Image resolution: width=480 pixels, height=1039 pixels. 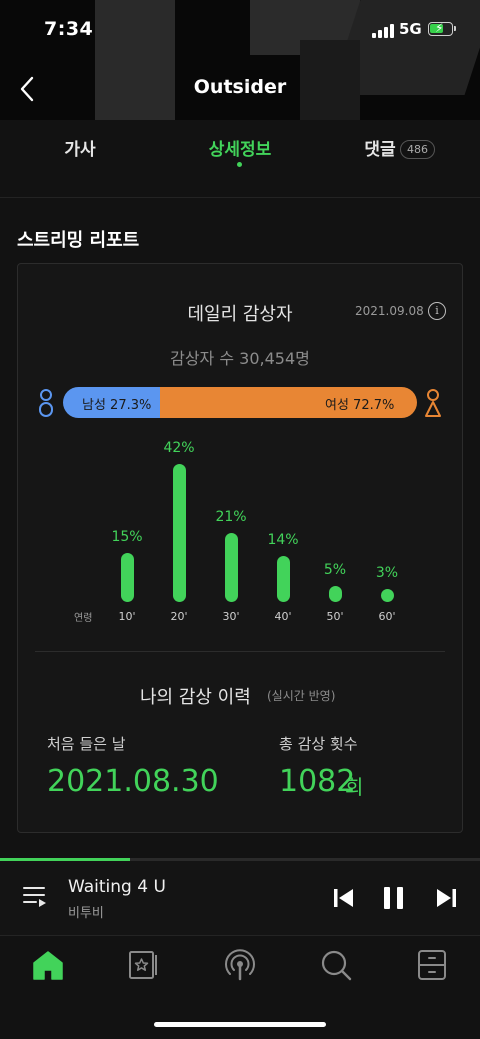 I want to click on first-listen-date: 2021.08.30, so click(x=133, y=781).